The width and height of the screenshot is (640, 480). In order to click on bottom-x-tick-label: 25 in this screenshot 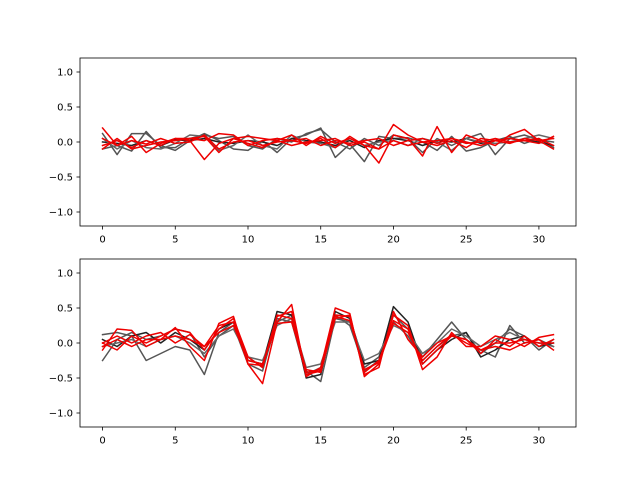, I will do `click(466, 441)`.